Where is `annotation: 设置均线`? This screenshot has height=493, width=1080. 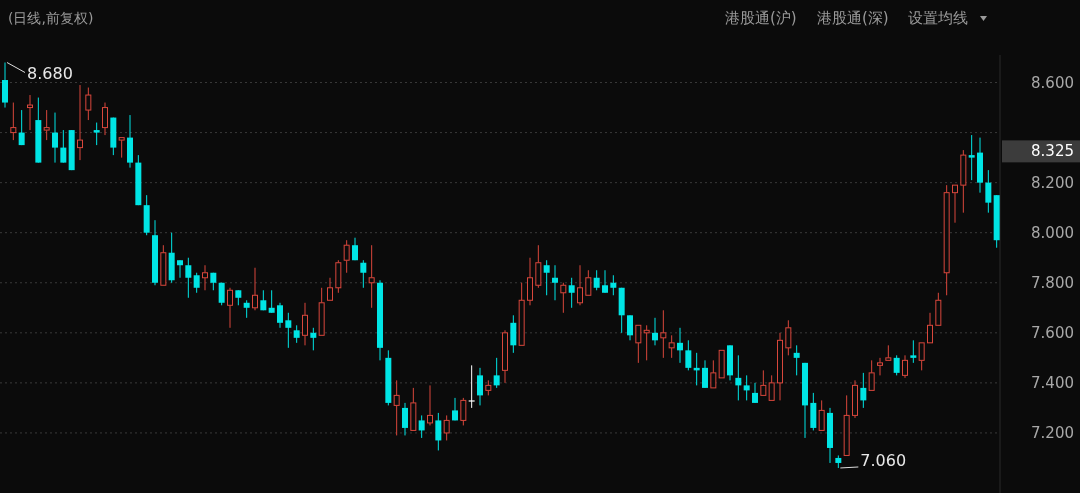
annotation: 设置均线 is located at coordinates (938, 18).